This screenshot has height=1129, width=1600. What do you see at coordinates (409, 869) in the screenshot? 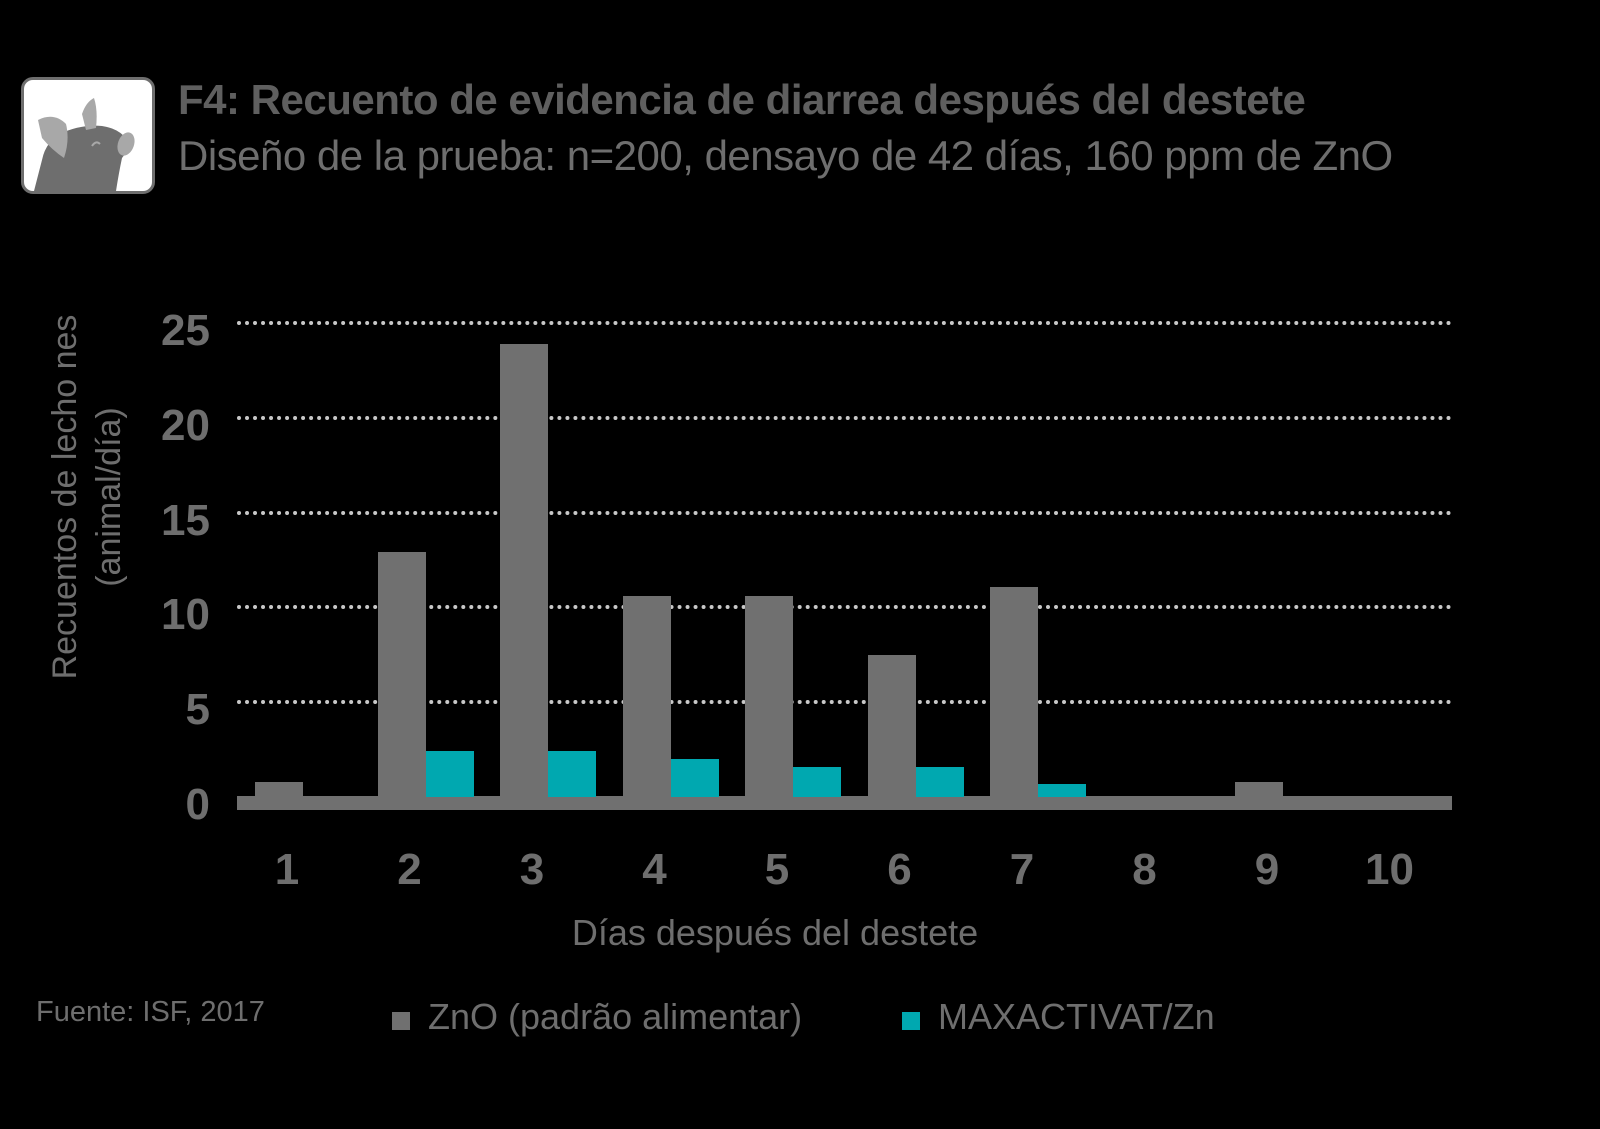
I see `x-tick-label: 2` at bounding box center [409, 869].